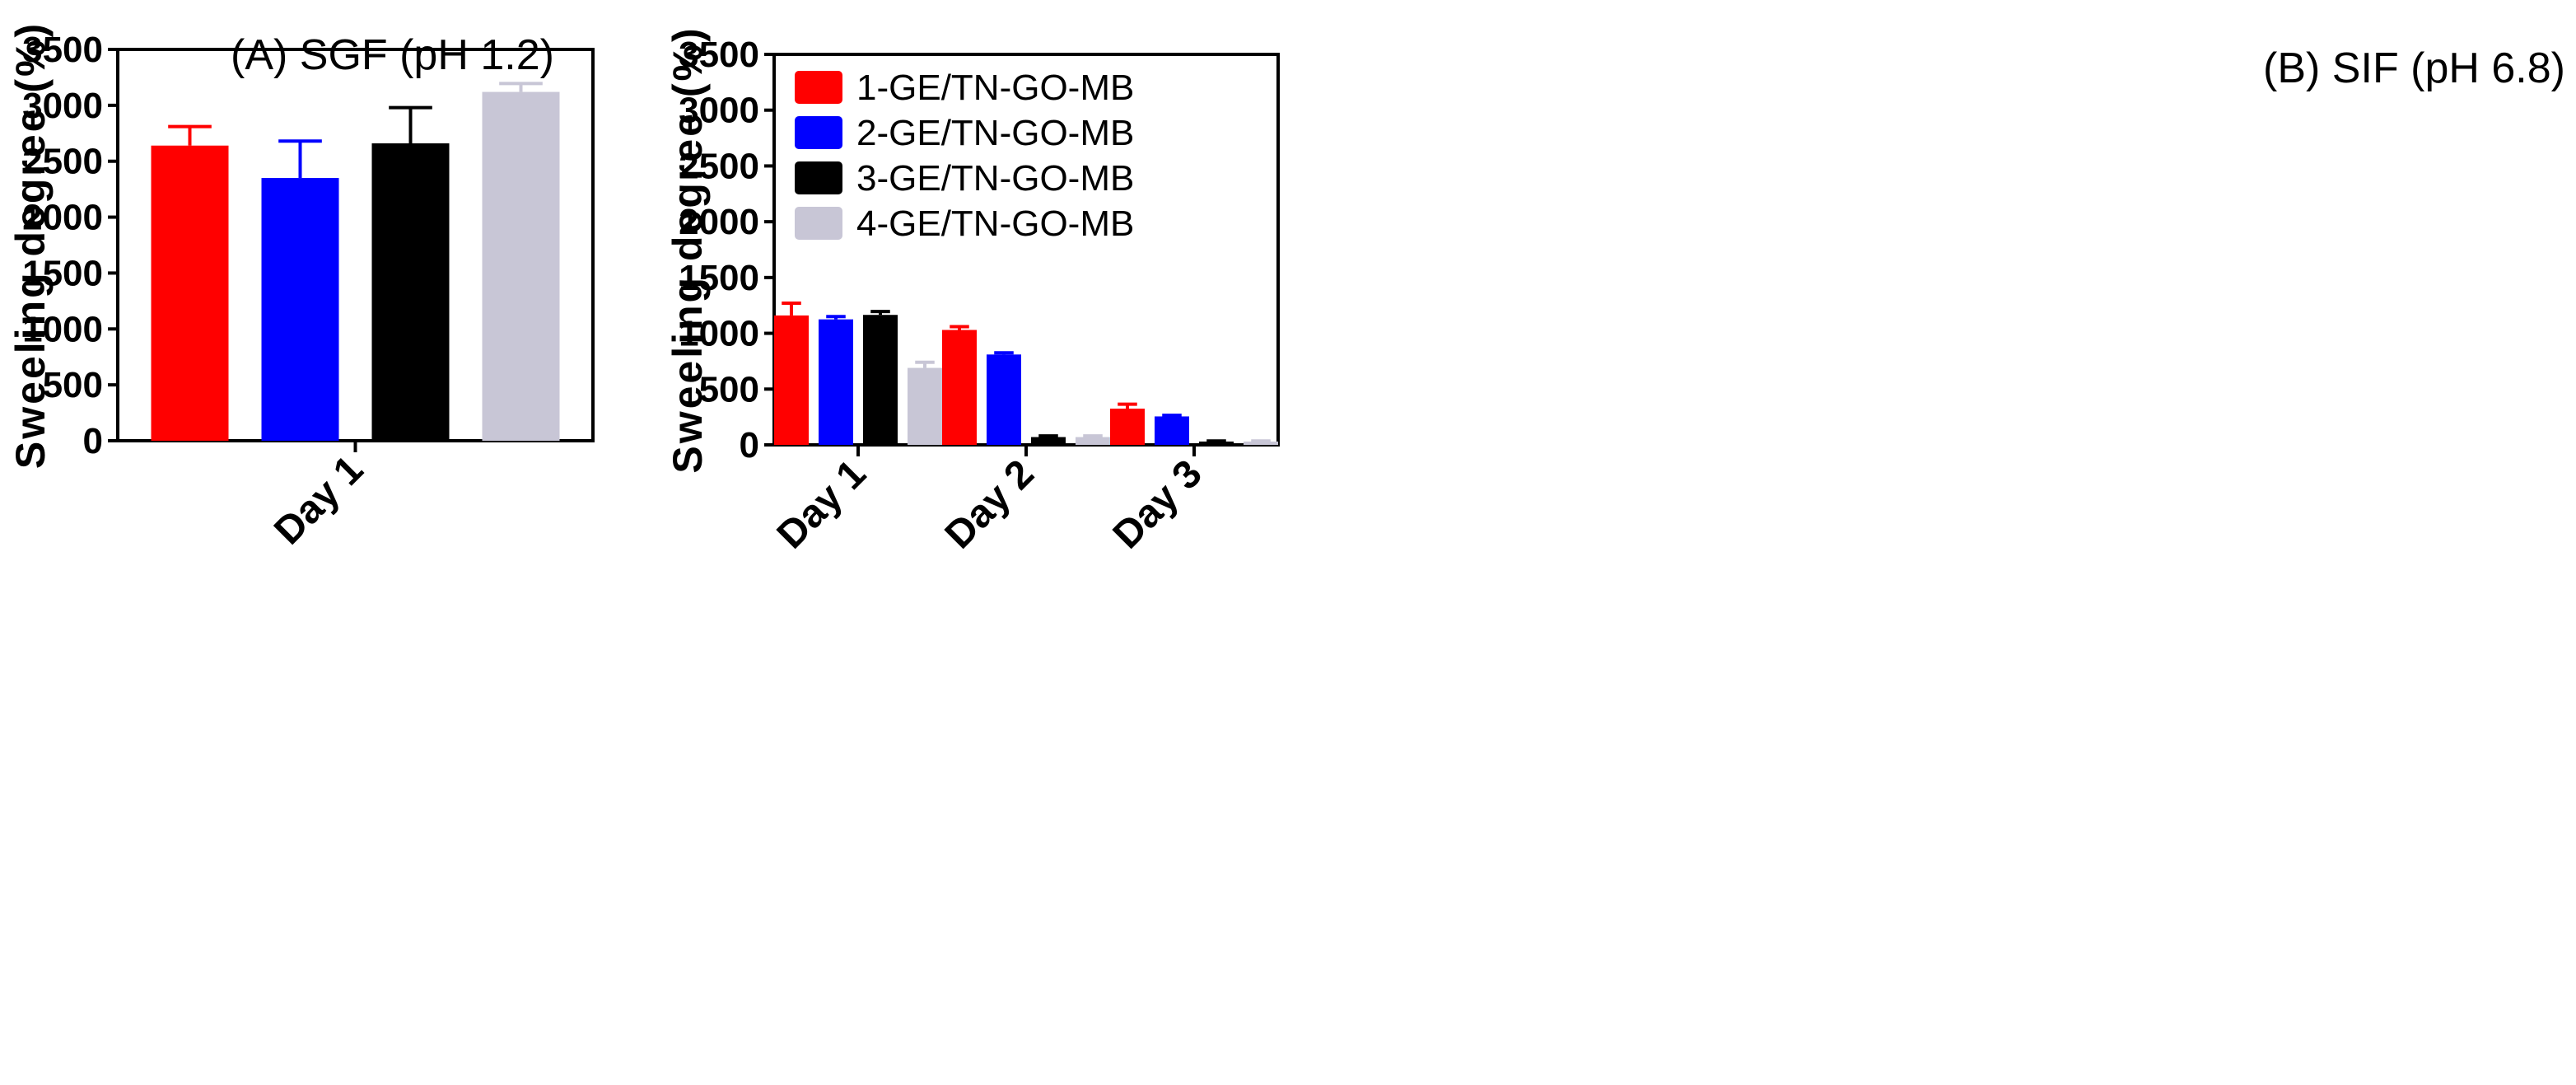  What do you see at coordinates (1158, 504) in the screenshot?
I see `x-tick-label: Day 3` at bounding box center [1158, 504].